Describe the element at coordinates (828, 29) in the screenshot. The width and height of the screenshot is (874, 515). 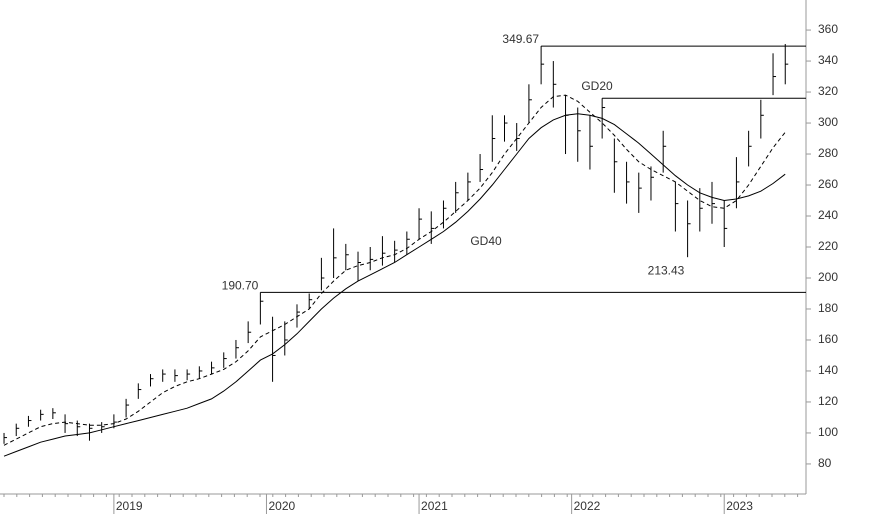
I see `y-tick-label: 360` at that location.